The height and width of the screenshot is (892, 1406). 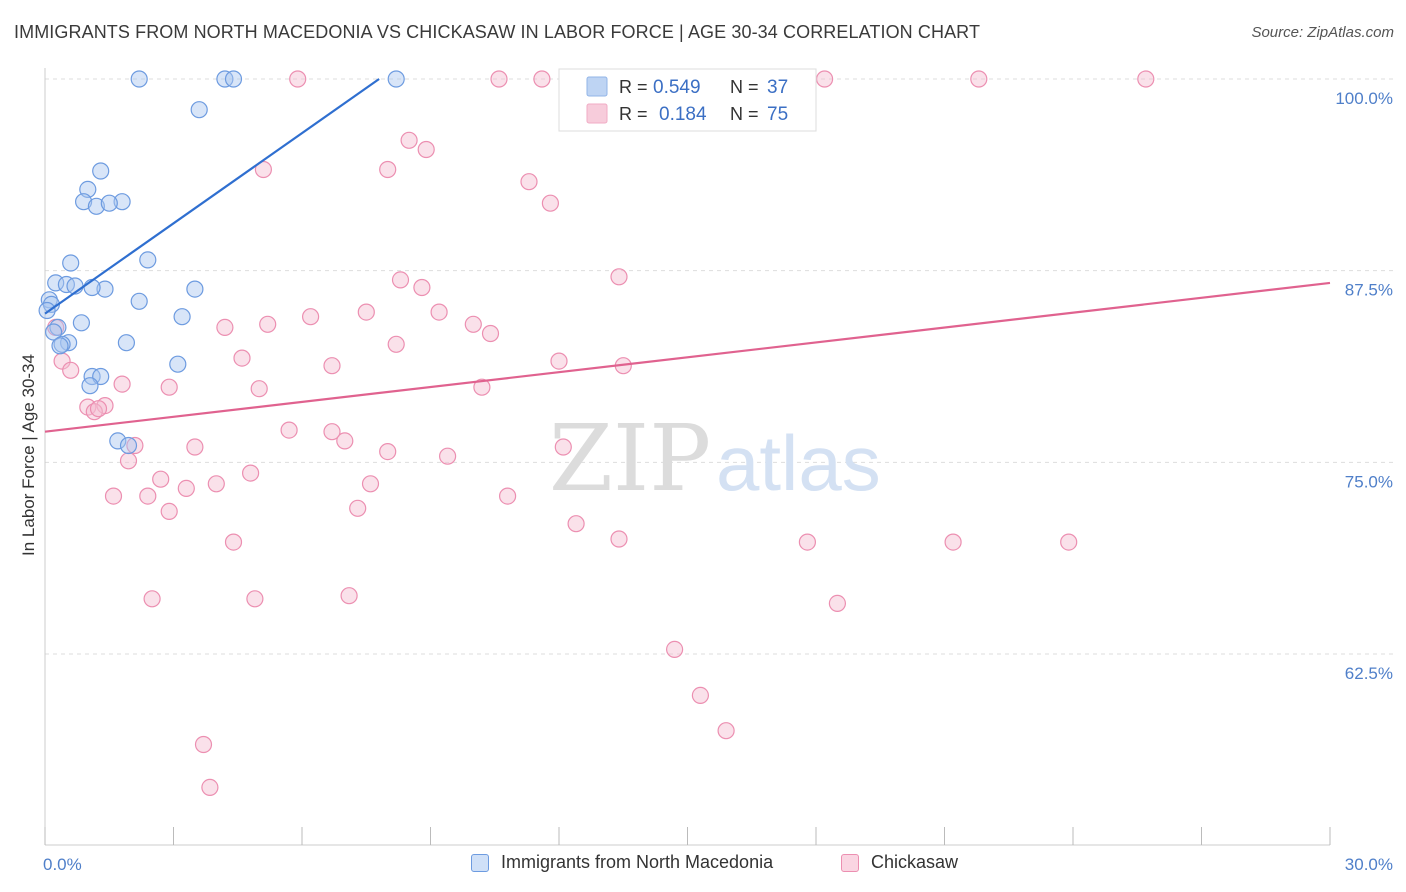 What do you see at coordinates (1364, 386) in the screenshot?
I see `y-tick-labels: 62.5% 75.0% 87.5% 100.0%` at bounding box center [1364, 386].